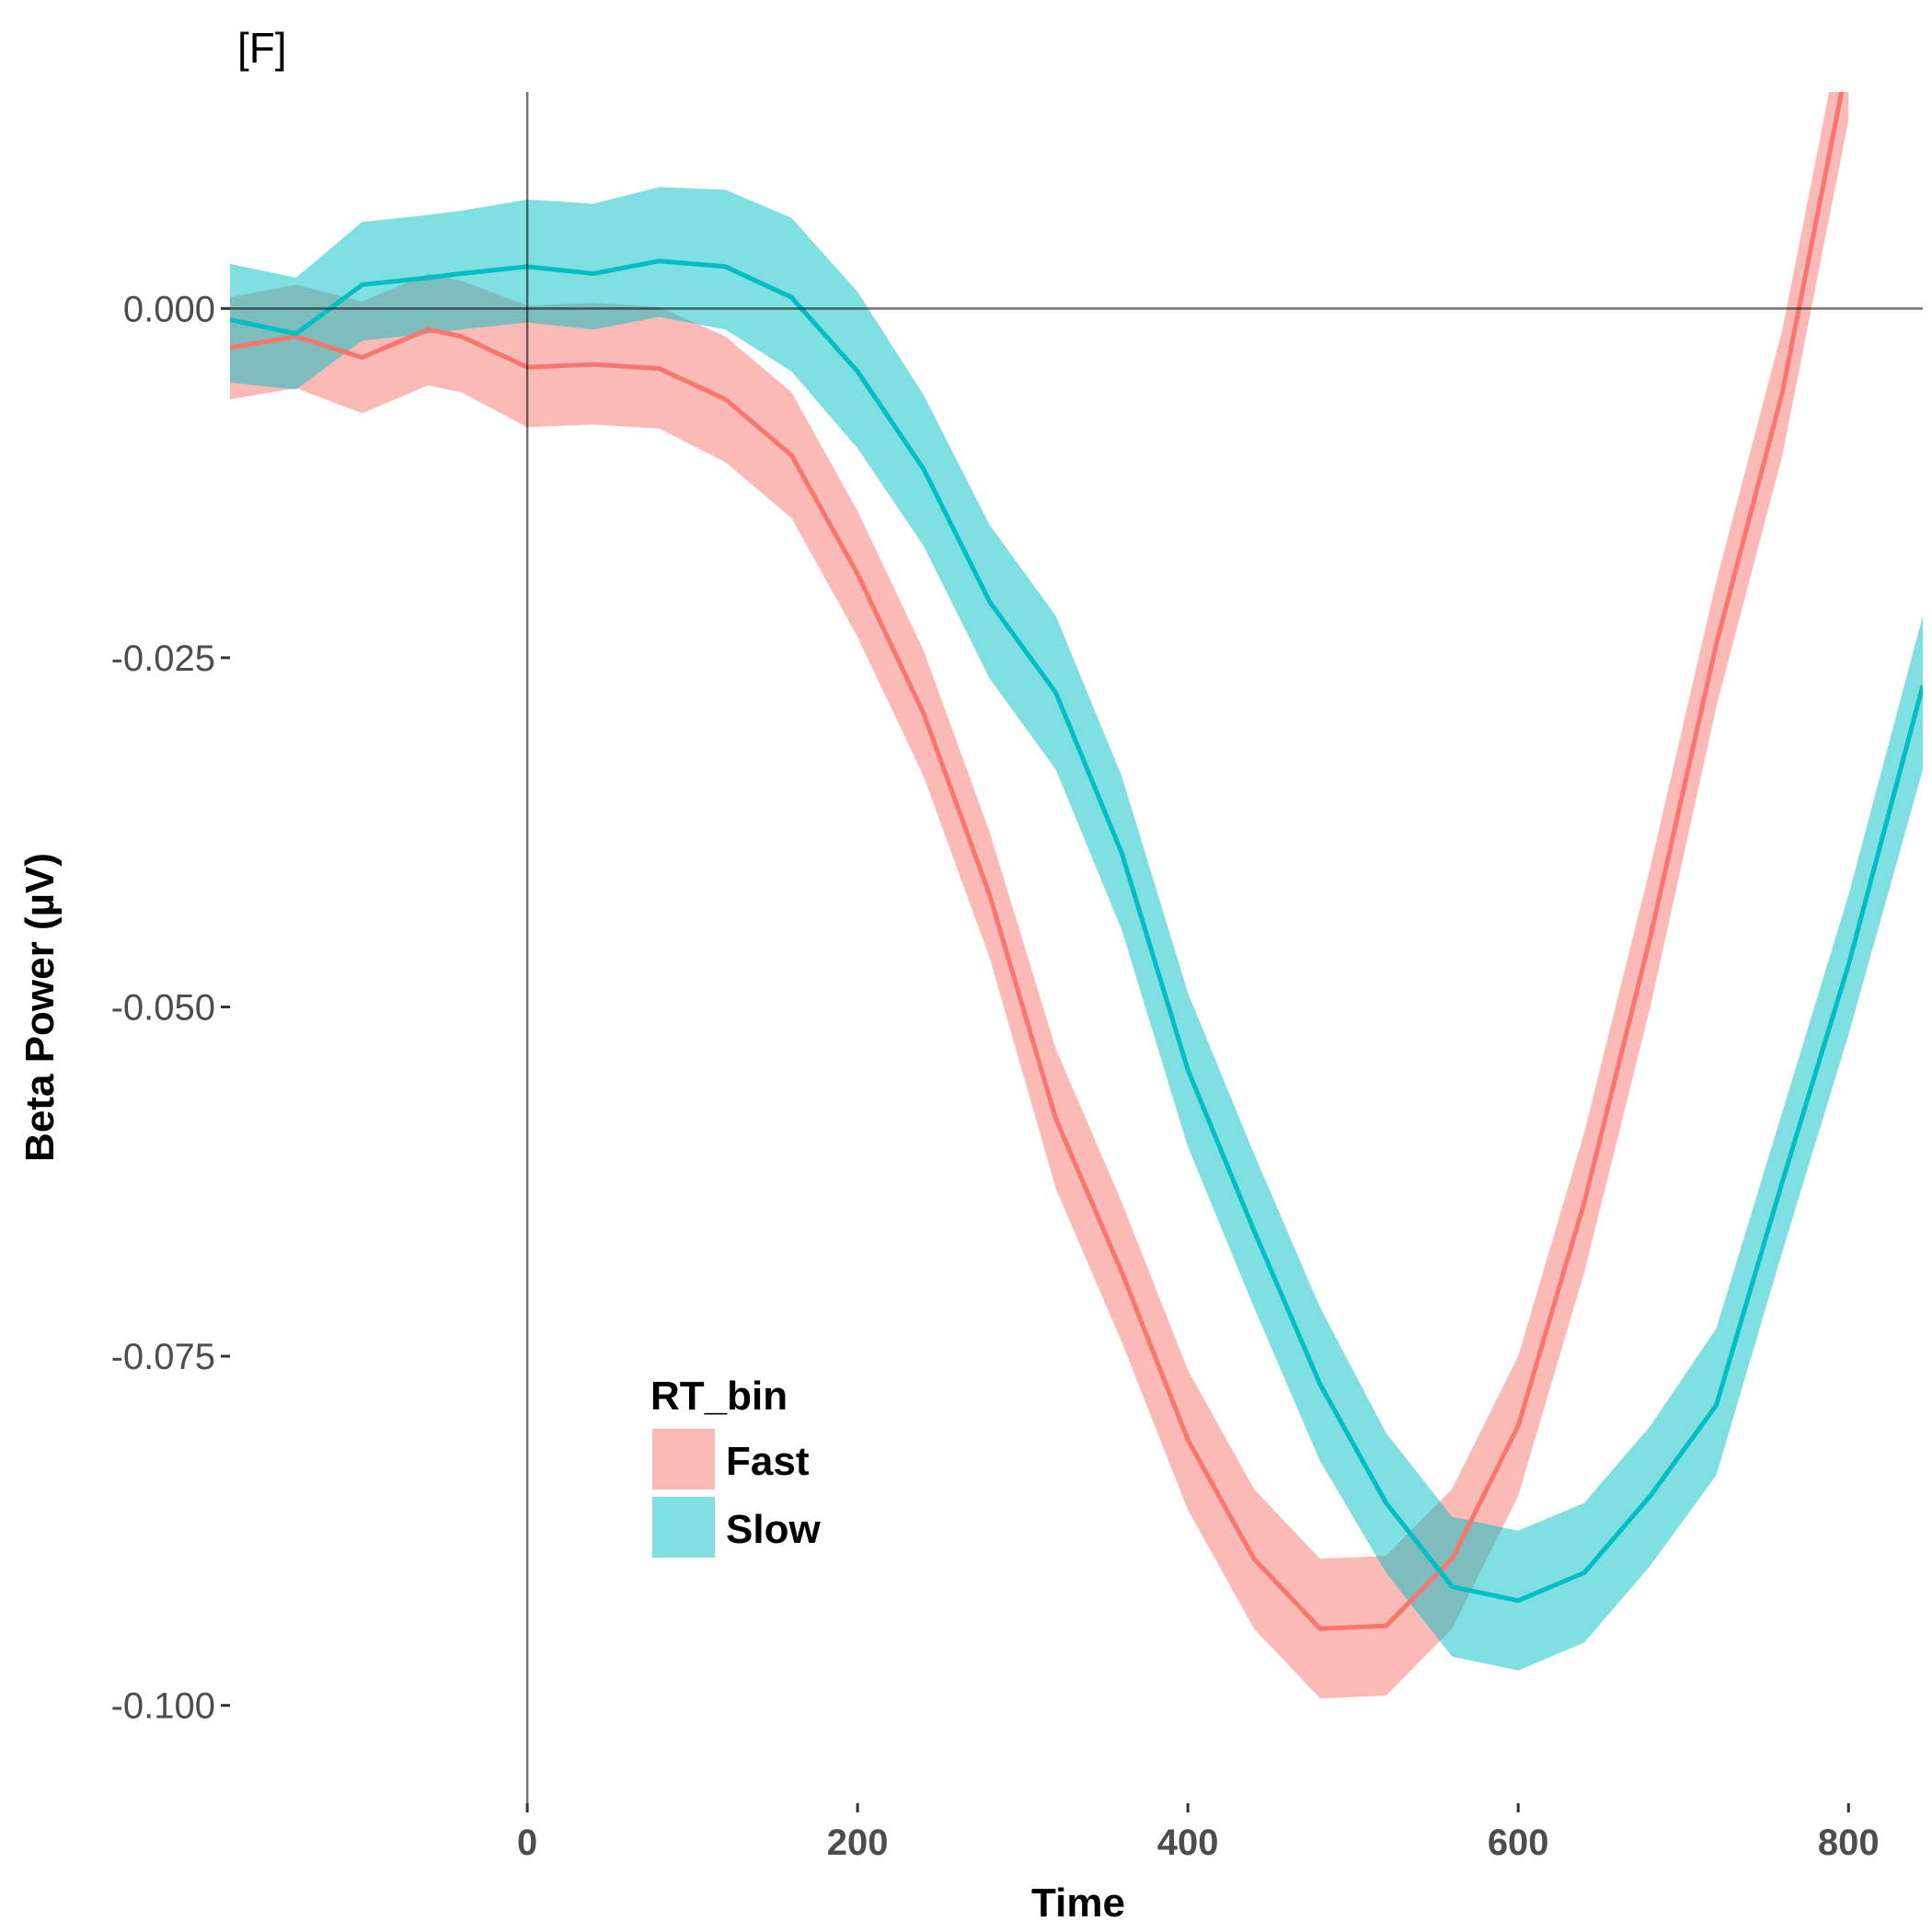 The width and height of the screenshot is (1932, 1932). Describe the element at coordinates (858, 1843) in the screenshot. I see `x-tick-label: 200` at that location.